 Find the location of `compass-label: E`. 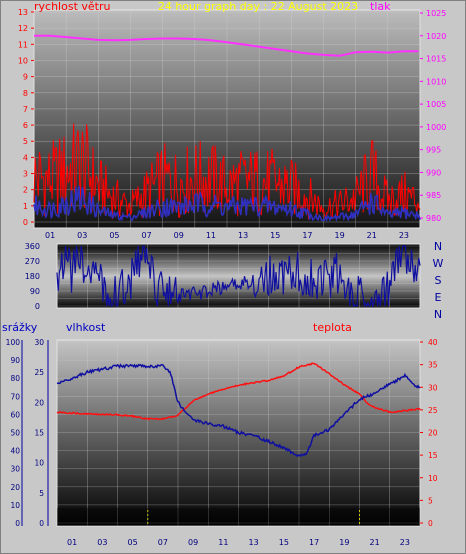

compass-label: E is located at coordinates (438, 297).